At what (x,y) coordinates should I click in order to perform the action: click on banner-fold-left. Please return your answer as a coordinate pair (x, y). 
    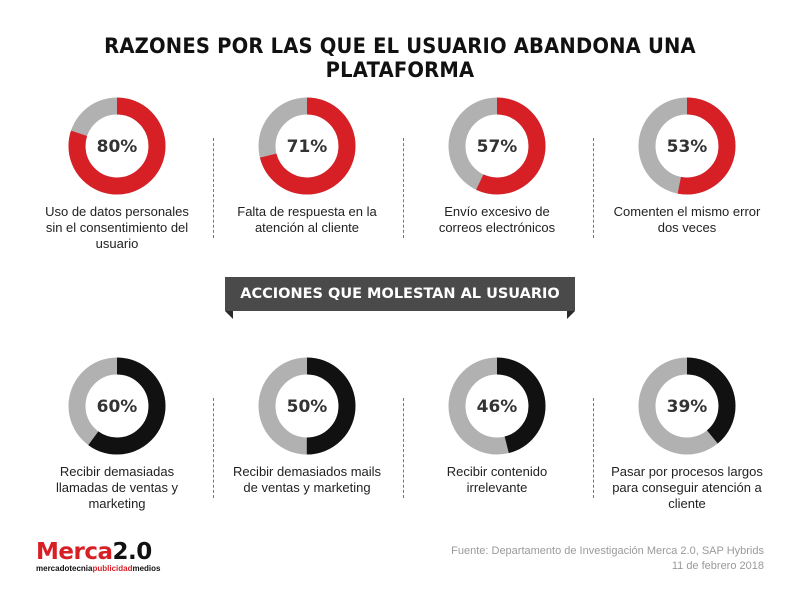
    Looking at the image, I should click on (229, 315).